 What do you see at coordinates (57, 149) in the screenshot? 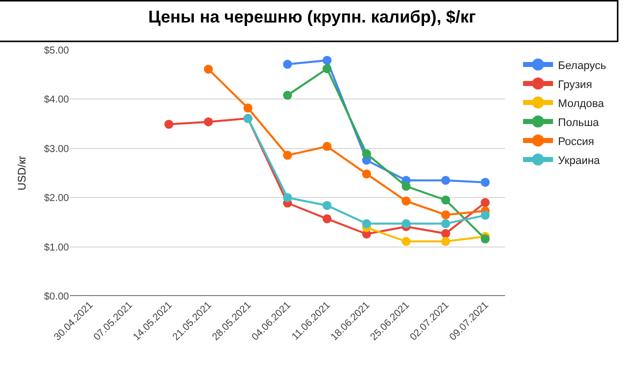
I see `y-tick-label: $3.00` at bounding box center [57, 149].